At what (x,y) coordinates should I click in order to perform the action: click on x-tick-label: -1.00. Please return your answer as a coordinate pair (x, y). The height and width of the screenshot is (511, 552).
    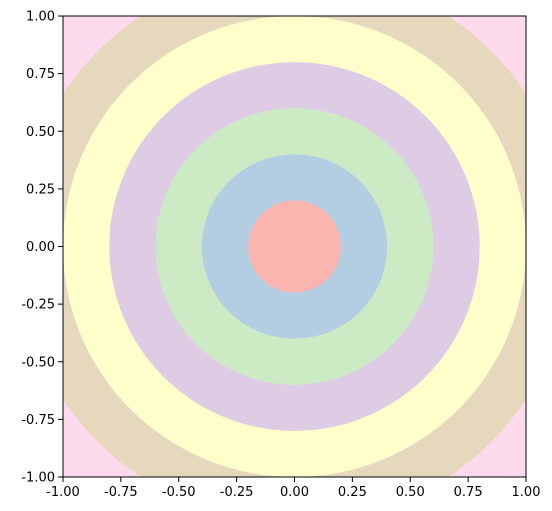
    Looking at the image, I should click on (63, 492).